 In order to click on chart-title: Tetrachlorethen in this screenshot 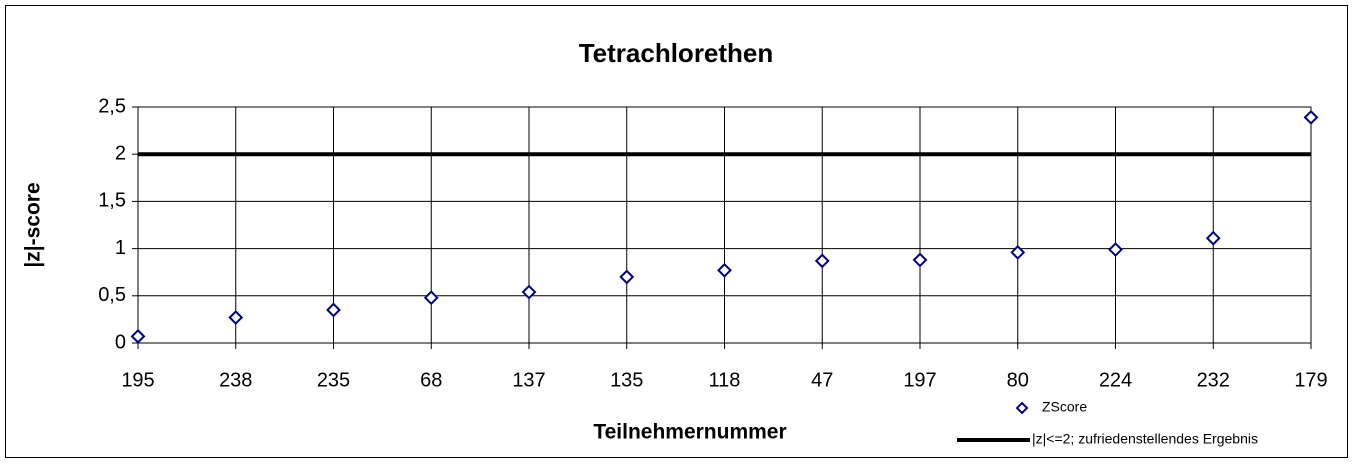, I will do `click(676, 53)`.